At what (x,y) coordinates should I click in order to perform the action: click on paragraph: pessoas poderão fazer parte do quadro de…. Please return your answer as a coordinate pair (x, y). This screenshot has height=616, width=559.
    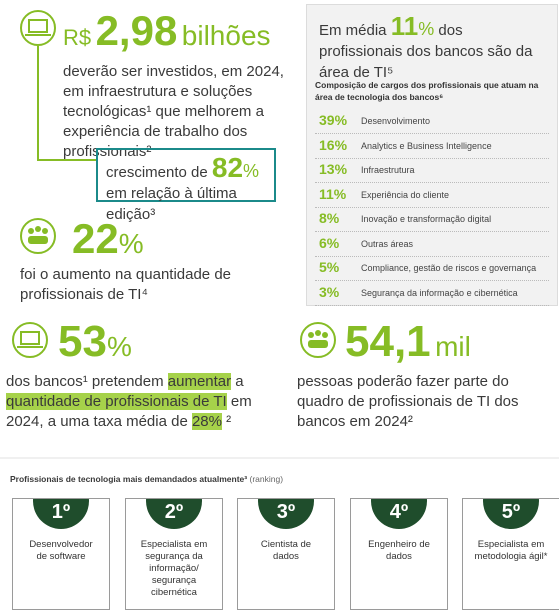
    Looking at the image, I should click on (408, 401).